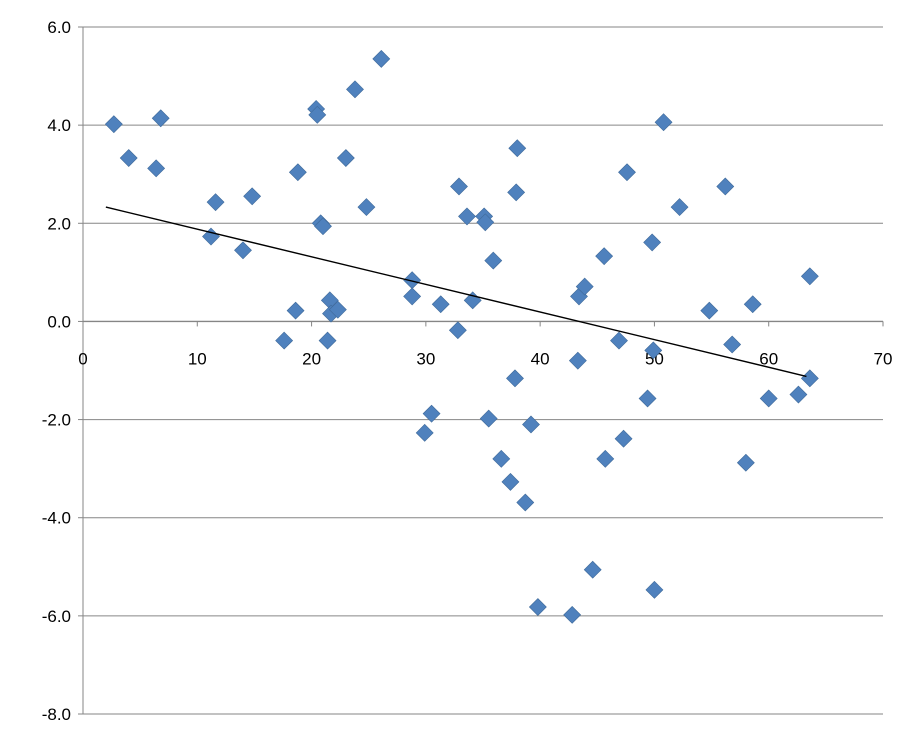 The width and height of the screenshot is (906, 742). Describe the element at coordinates (56, 518) in the screenshot. I see `y-tick-label: -4.0` at that location.